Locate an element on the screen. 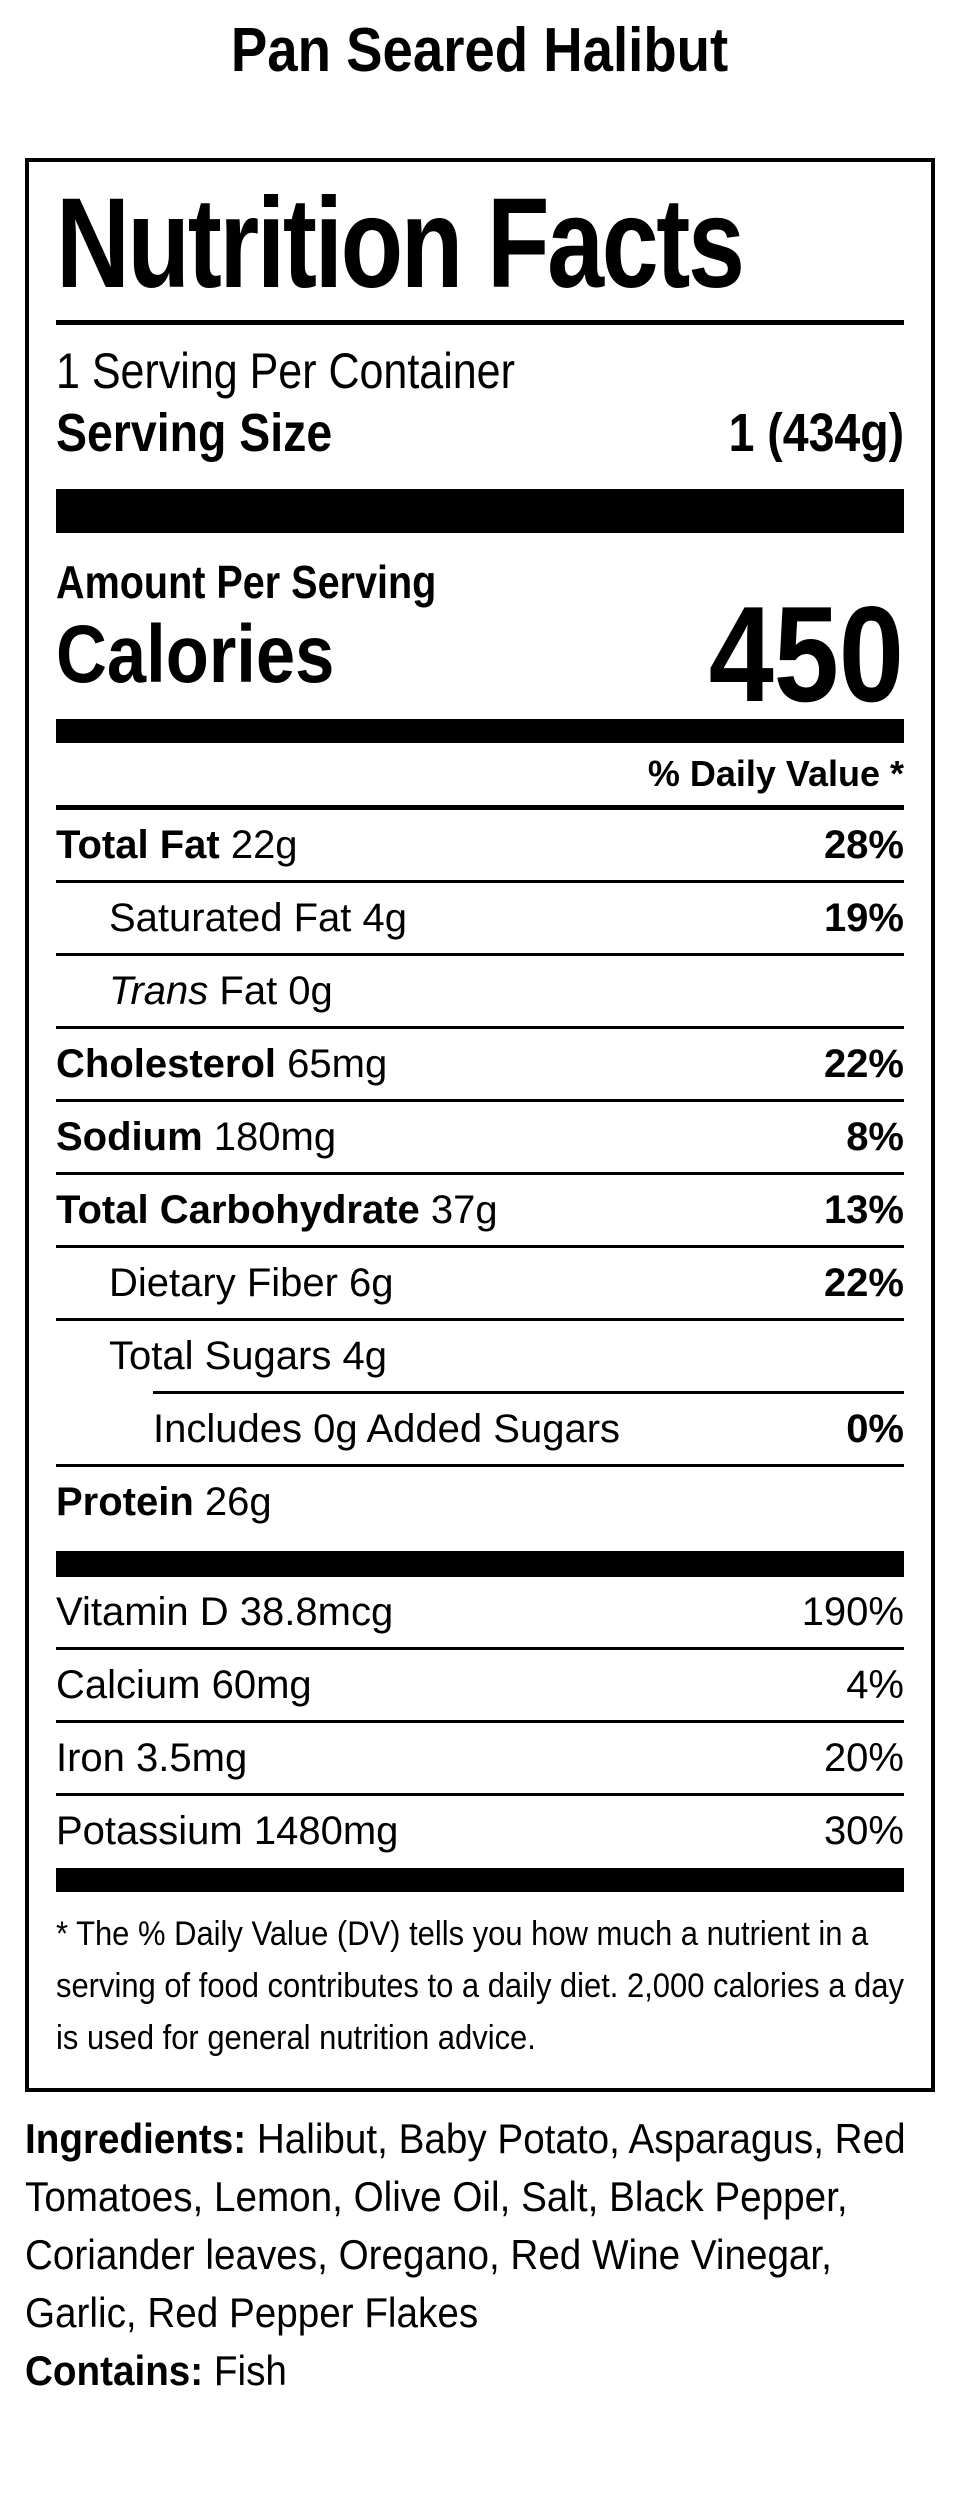 Image resolution: width=960 pixels, height=2504 pixels. nutrient-name: Saturated Fat 4g is located at coordinates (258, 917).